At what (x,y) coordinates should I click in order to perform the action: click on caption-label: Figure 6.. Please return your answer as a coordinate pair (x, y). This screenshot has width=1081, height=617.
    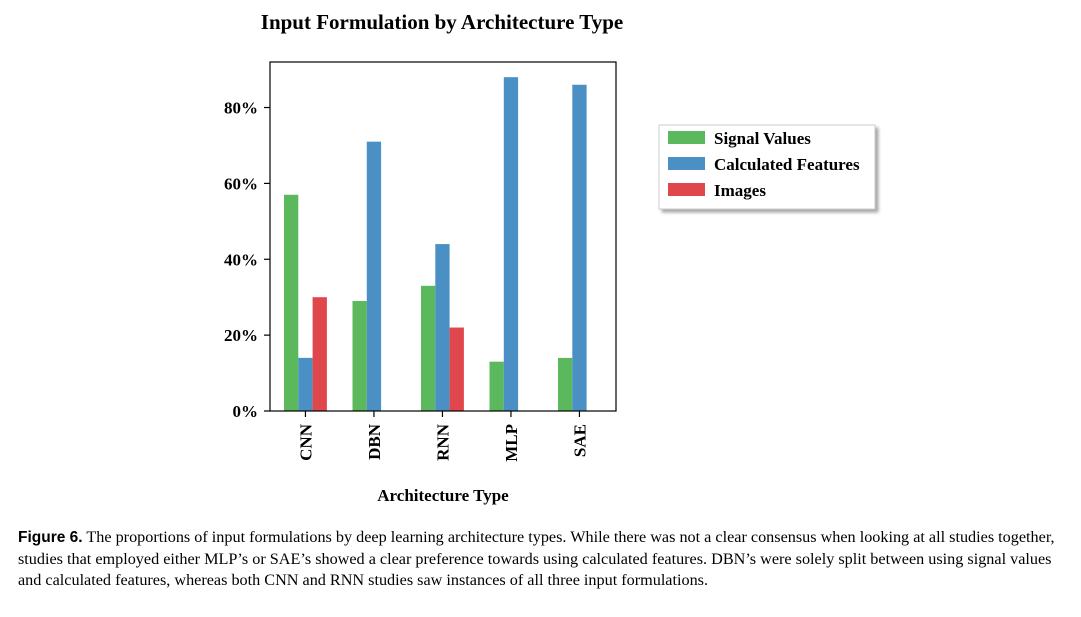
    Looking at the image, I should click on (50, 537).